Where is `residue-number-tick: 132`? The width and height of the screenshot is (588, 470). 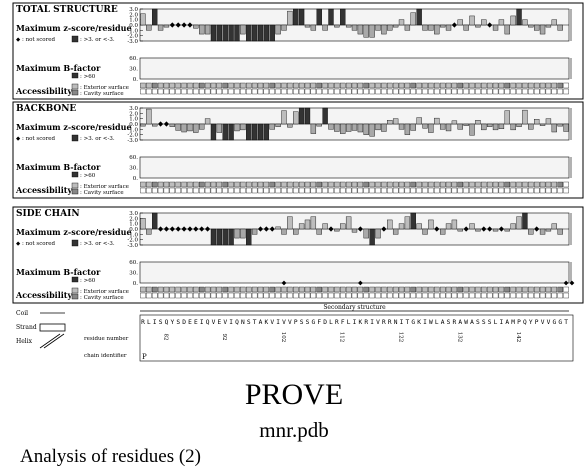
residue-number-tick: 132 is located at coordinates (459, 337).